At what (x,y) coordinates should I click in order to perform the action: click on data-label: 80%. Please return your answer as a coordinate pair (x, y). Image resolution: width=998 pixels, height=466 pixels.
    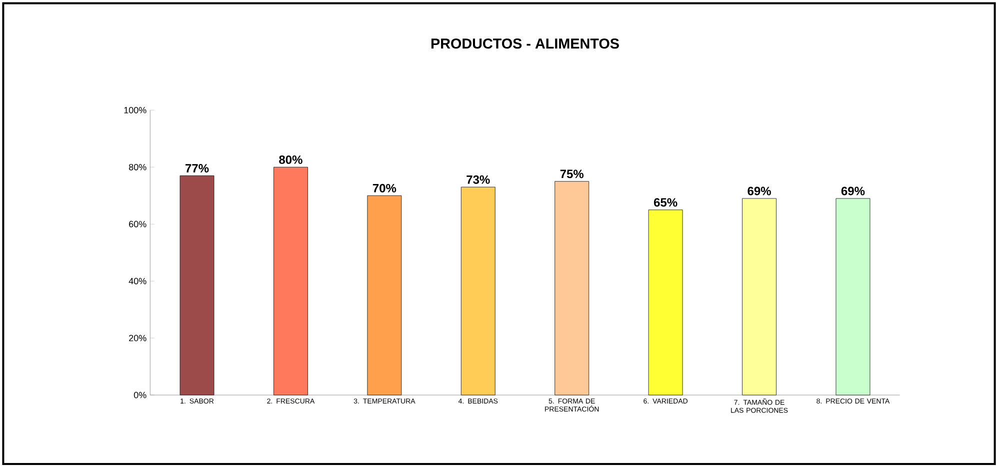
    Looking at the image, I should click on (290, 159).